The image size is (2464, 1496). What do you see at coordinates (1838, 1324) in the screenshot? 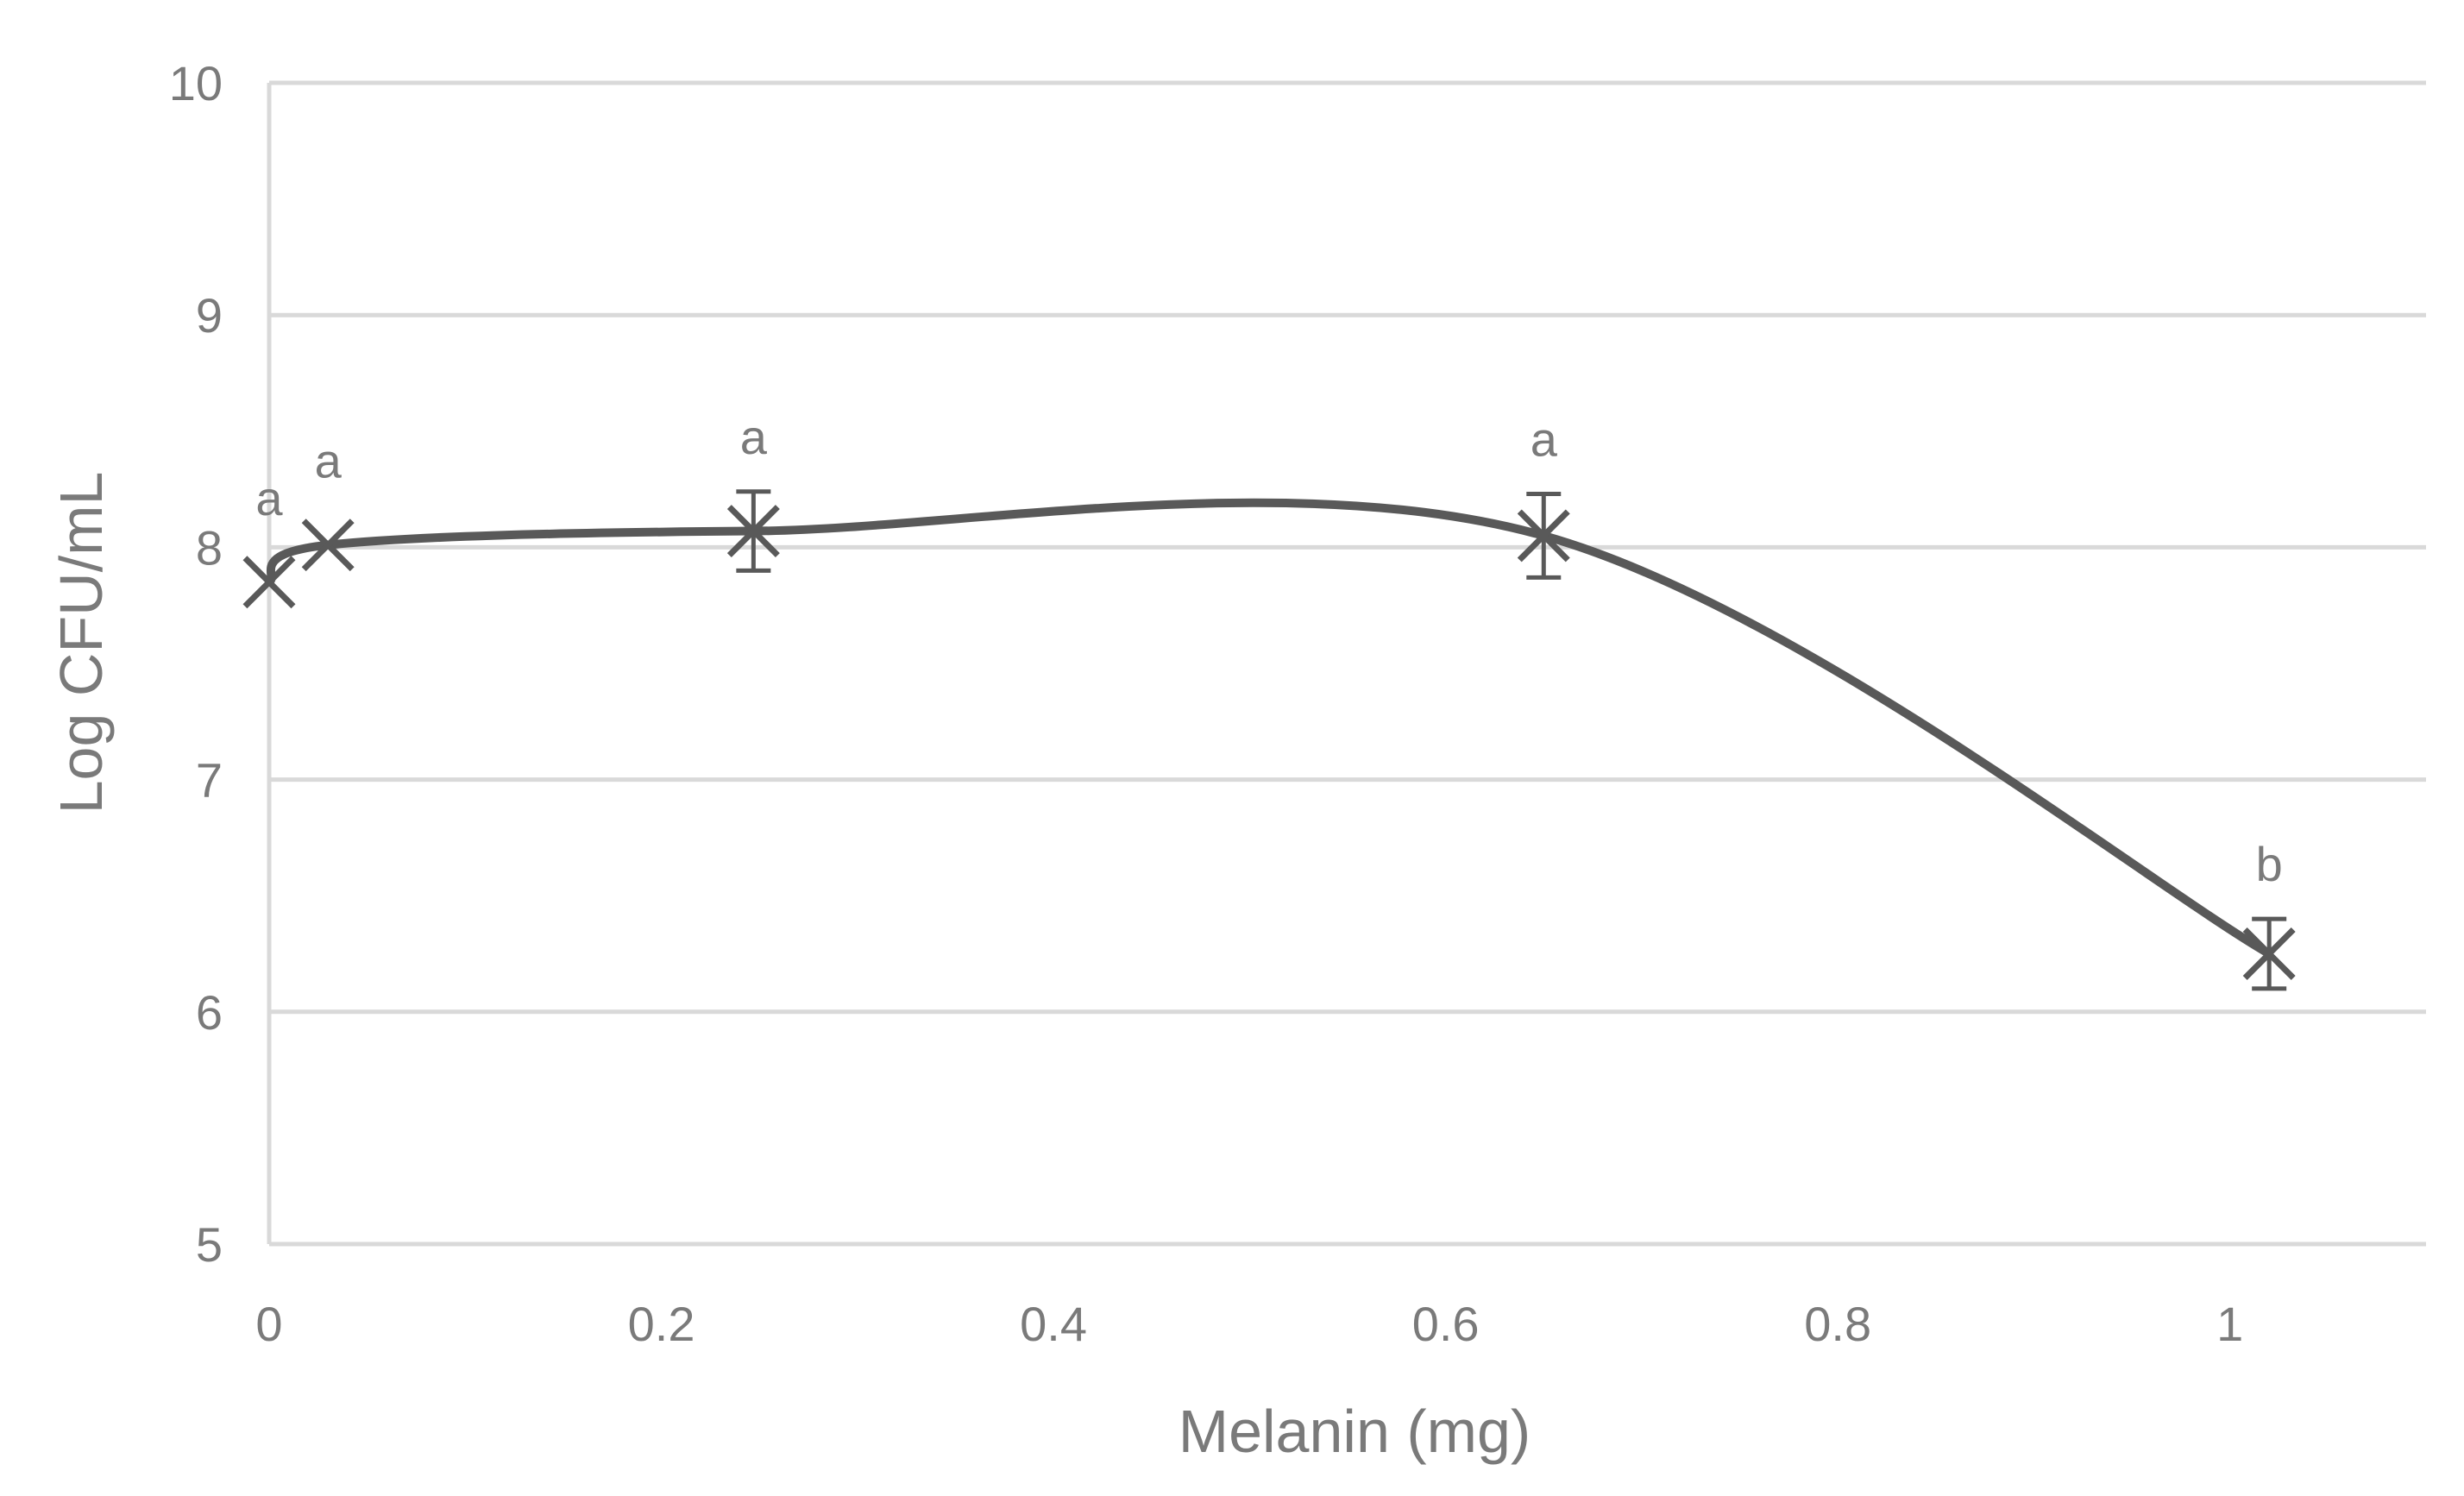
I see `x-tick-label-0.8: 0.8` at bounding box center [1838, 1324].